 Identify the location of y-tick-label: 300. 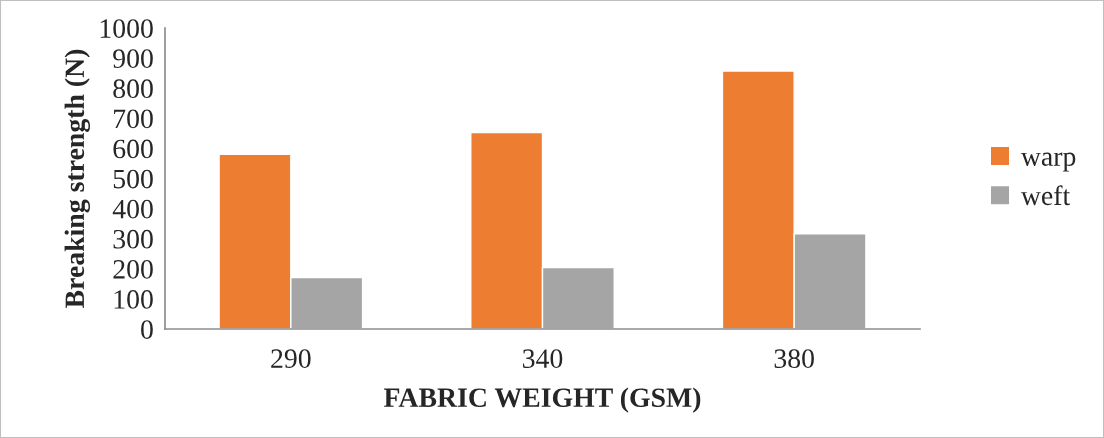
(133, 239).